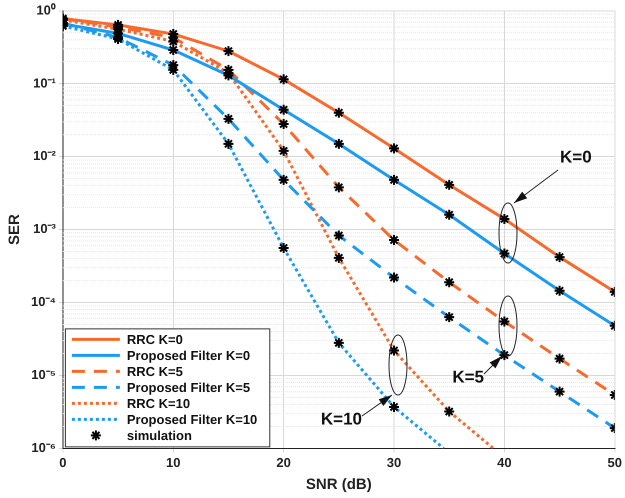 The width and height of the screenshot is (625, 498). Describe the element at coordinates (154, 339) in the screenshot. I see `legend-label: RRC K=0` at that location.